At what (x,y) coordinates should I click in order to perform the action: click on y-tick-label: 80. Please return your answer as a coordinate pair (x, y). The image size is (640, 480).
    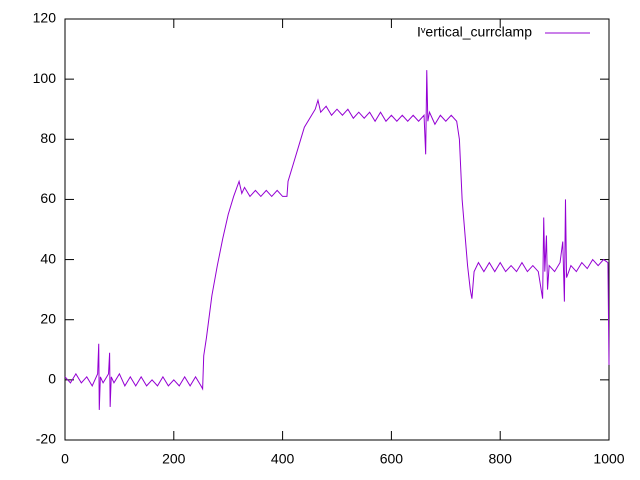
    Looking at the image, I should click on (48, 138).